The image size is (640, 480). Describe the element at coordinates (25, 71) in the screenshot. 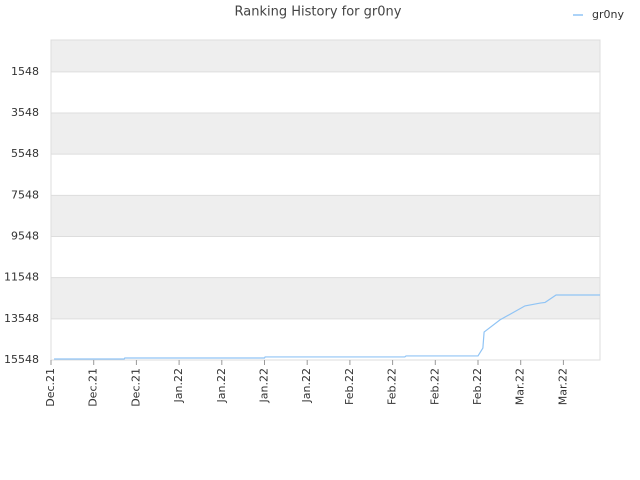

I see `y-tick-label: 1548` at that location.